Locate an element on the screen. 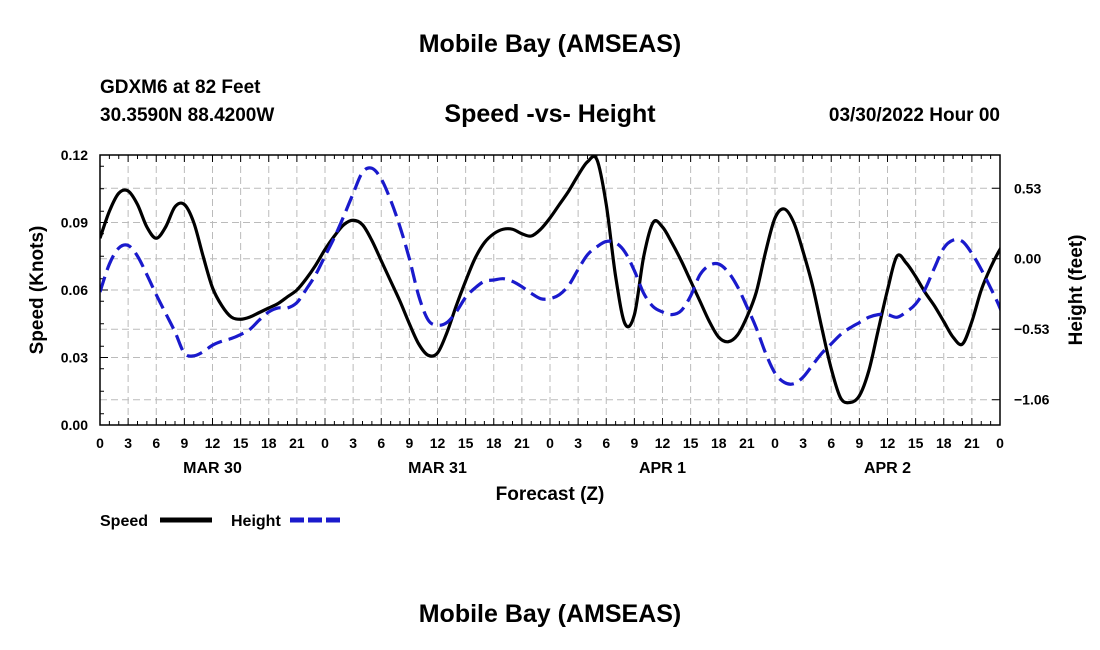  y-tick-label: 0.00 is located at coordinates (74, 425).